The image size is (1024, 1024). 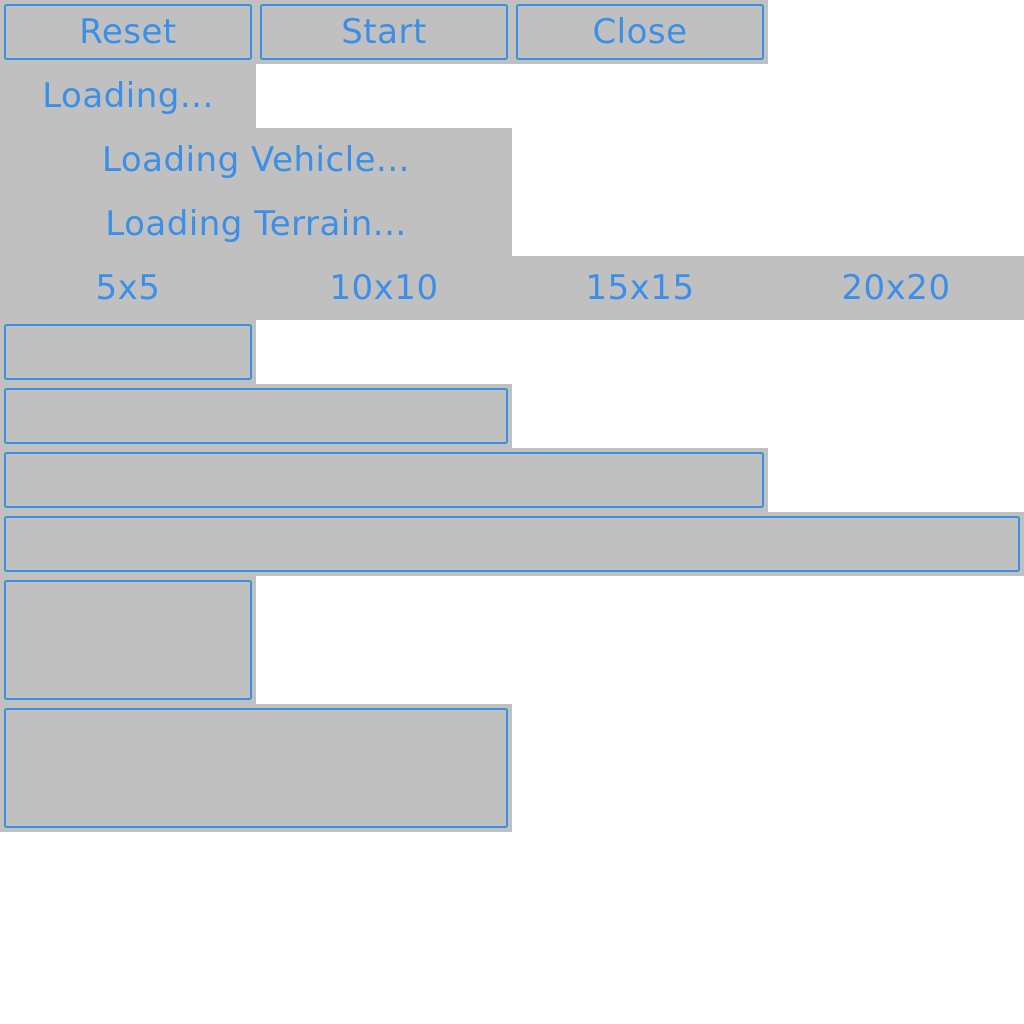 I want to click on grid-size-option-10x10: 10x10, so click(x=384, y=288).